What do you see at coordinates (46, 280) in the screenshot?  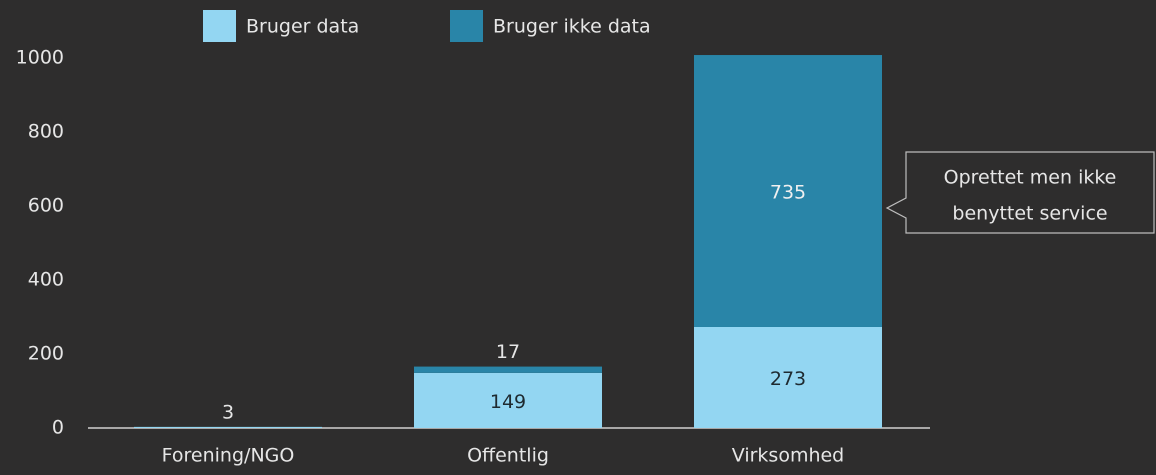 I see `y-tick-label: 400` at bounding box center [46, 280].